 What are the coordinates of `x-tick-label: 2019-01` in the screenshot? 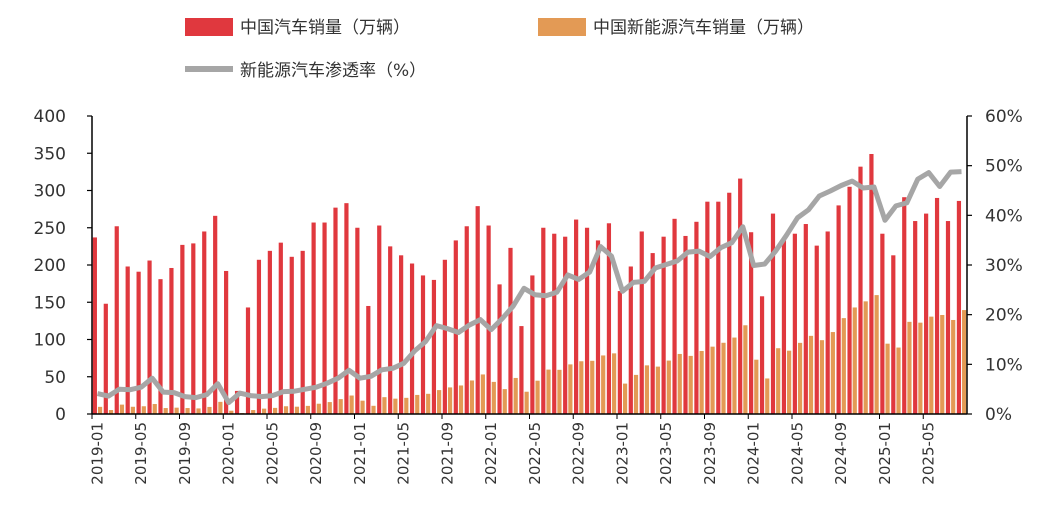 It's located at (97, 453).